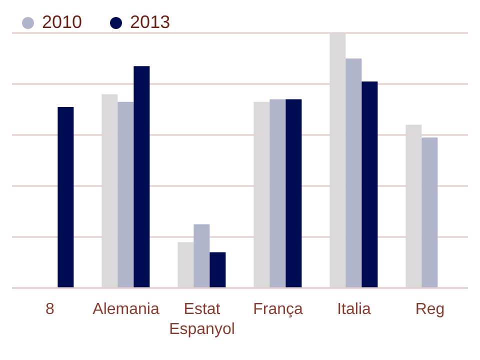  Describe the element at coordinates (278, 309) in the screenshot. I see `x-tick-label: França` at that location.